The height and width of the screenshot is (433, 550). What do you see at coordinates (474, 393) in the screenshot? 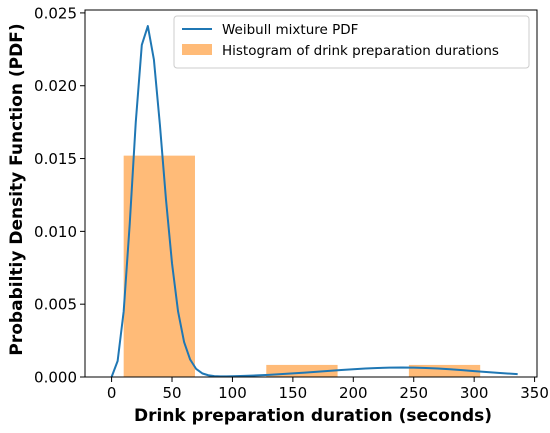
I see `x-tick-label: 300` at bounding box center [474, 393].